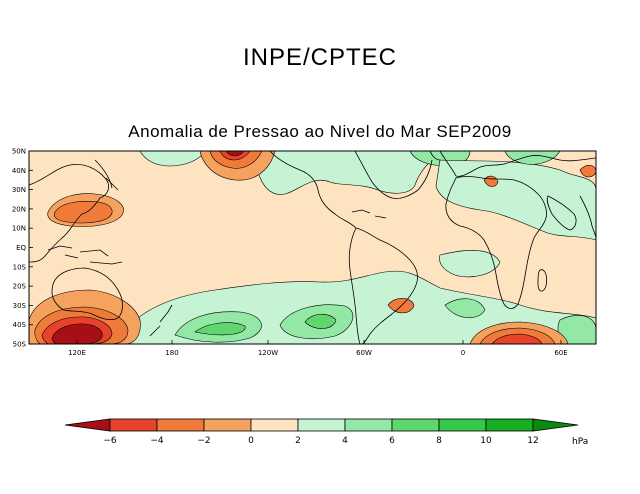  Describe the element at coordinates (463, 353) in the screenshot. I see `lon-label-0: 0` at that location.